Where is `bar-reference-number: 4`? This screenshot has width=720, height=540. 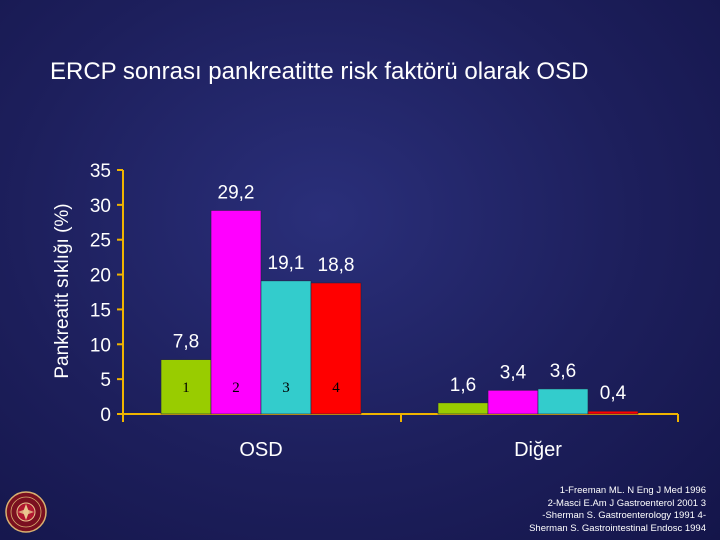
bar-reference-number: 4 is located at coordinates (336, 388).